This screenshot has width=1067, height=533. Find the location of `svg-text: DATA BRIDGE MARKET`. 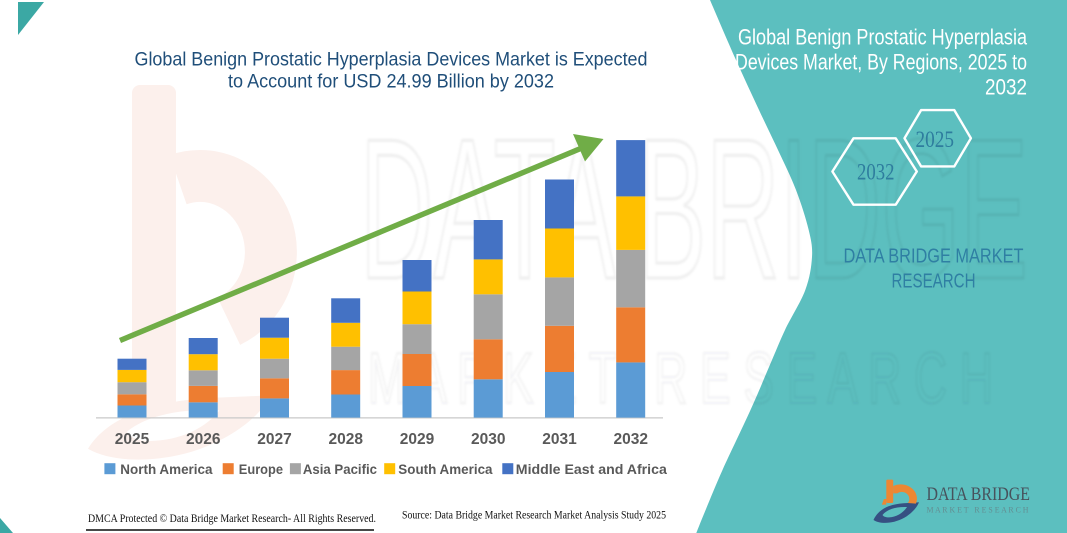

svg-text: DATA BRIDGE MARKET is located at coordinates (934, 257).